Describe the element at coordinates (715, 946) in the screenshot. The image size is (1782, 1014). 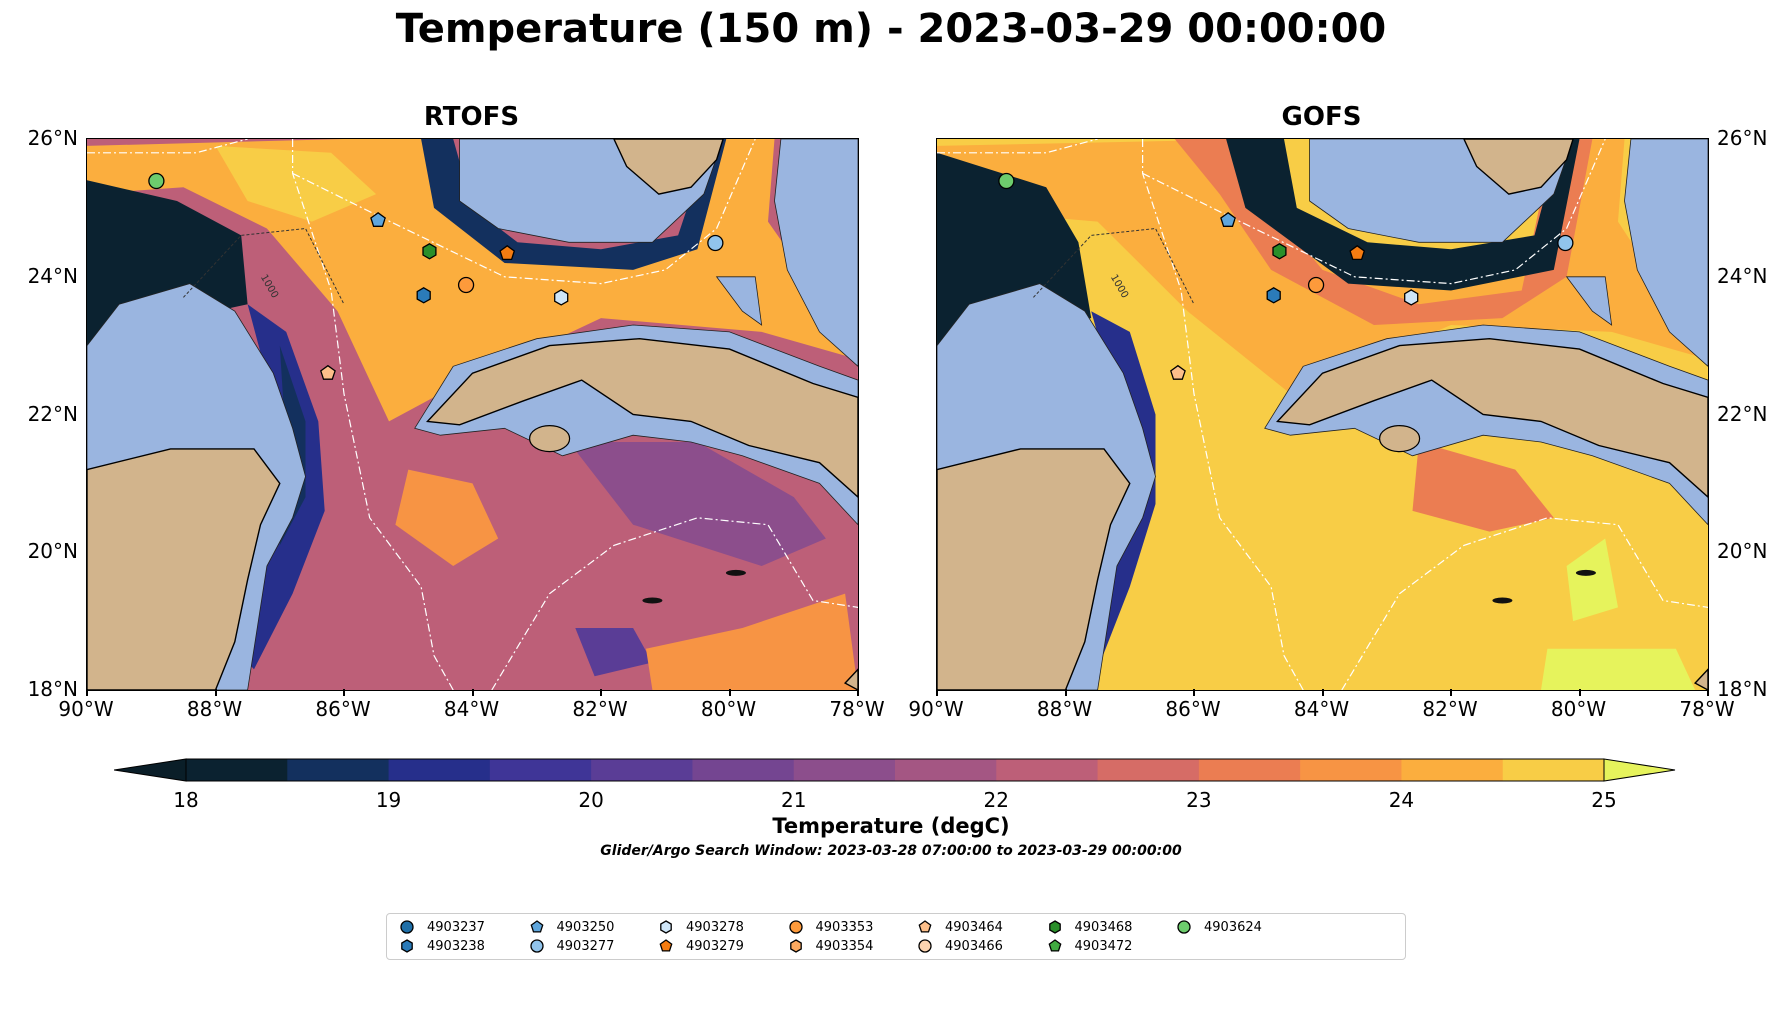
I see `legend-label: 4903279` at that location.